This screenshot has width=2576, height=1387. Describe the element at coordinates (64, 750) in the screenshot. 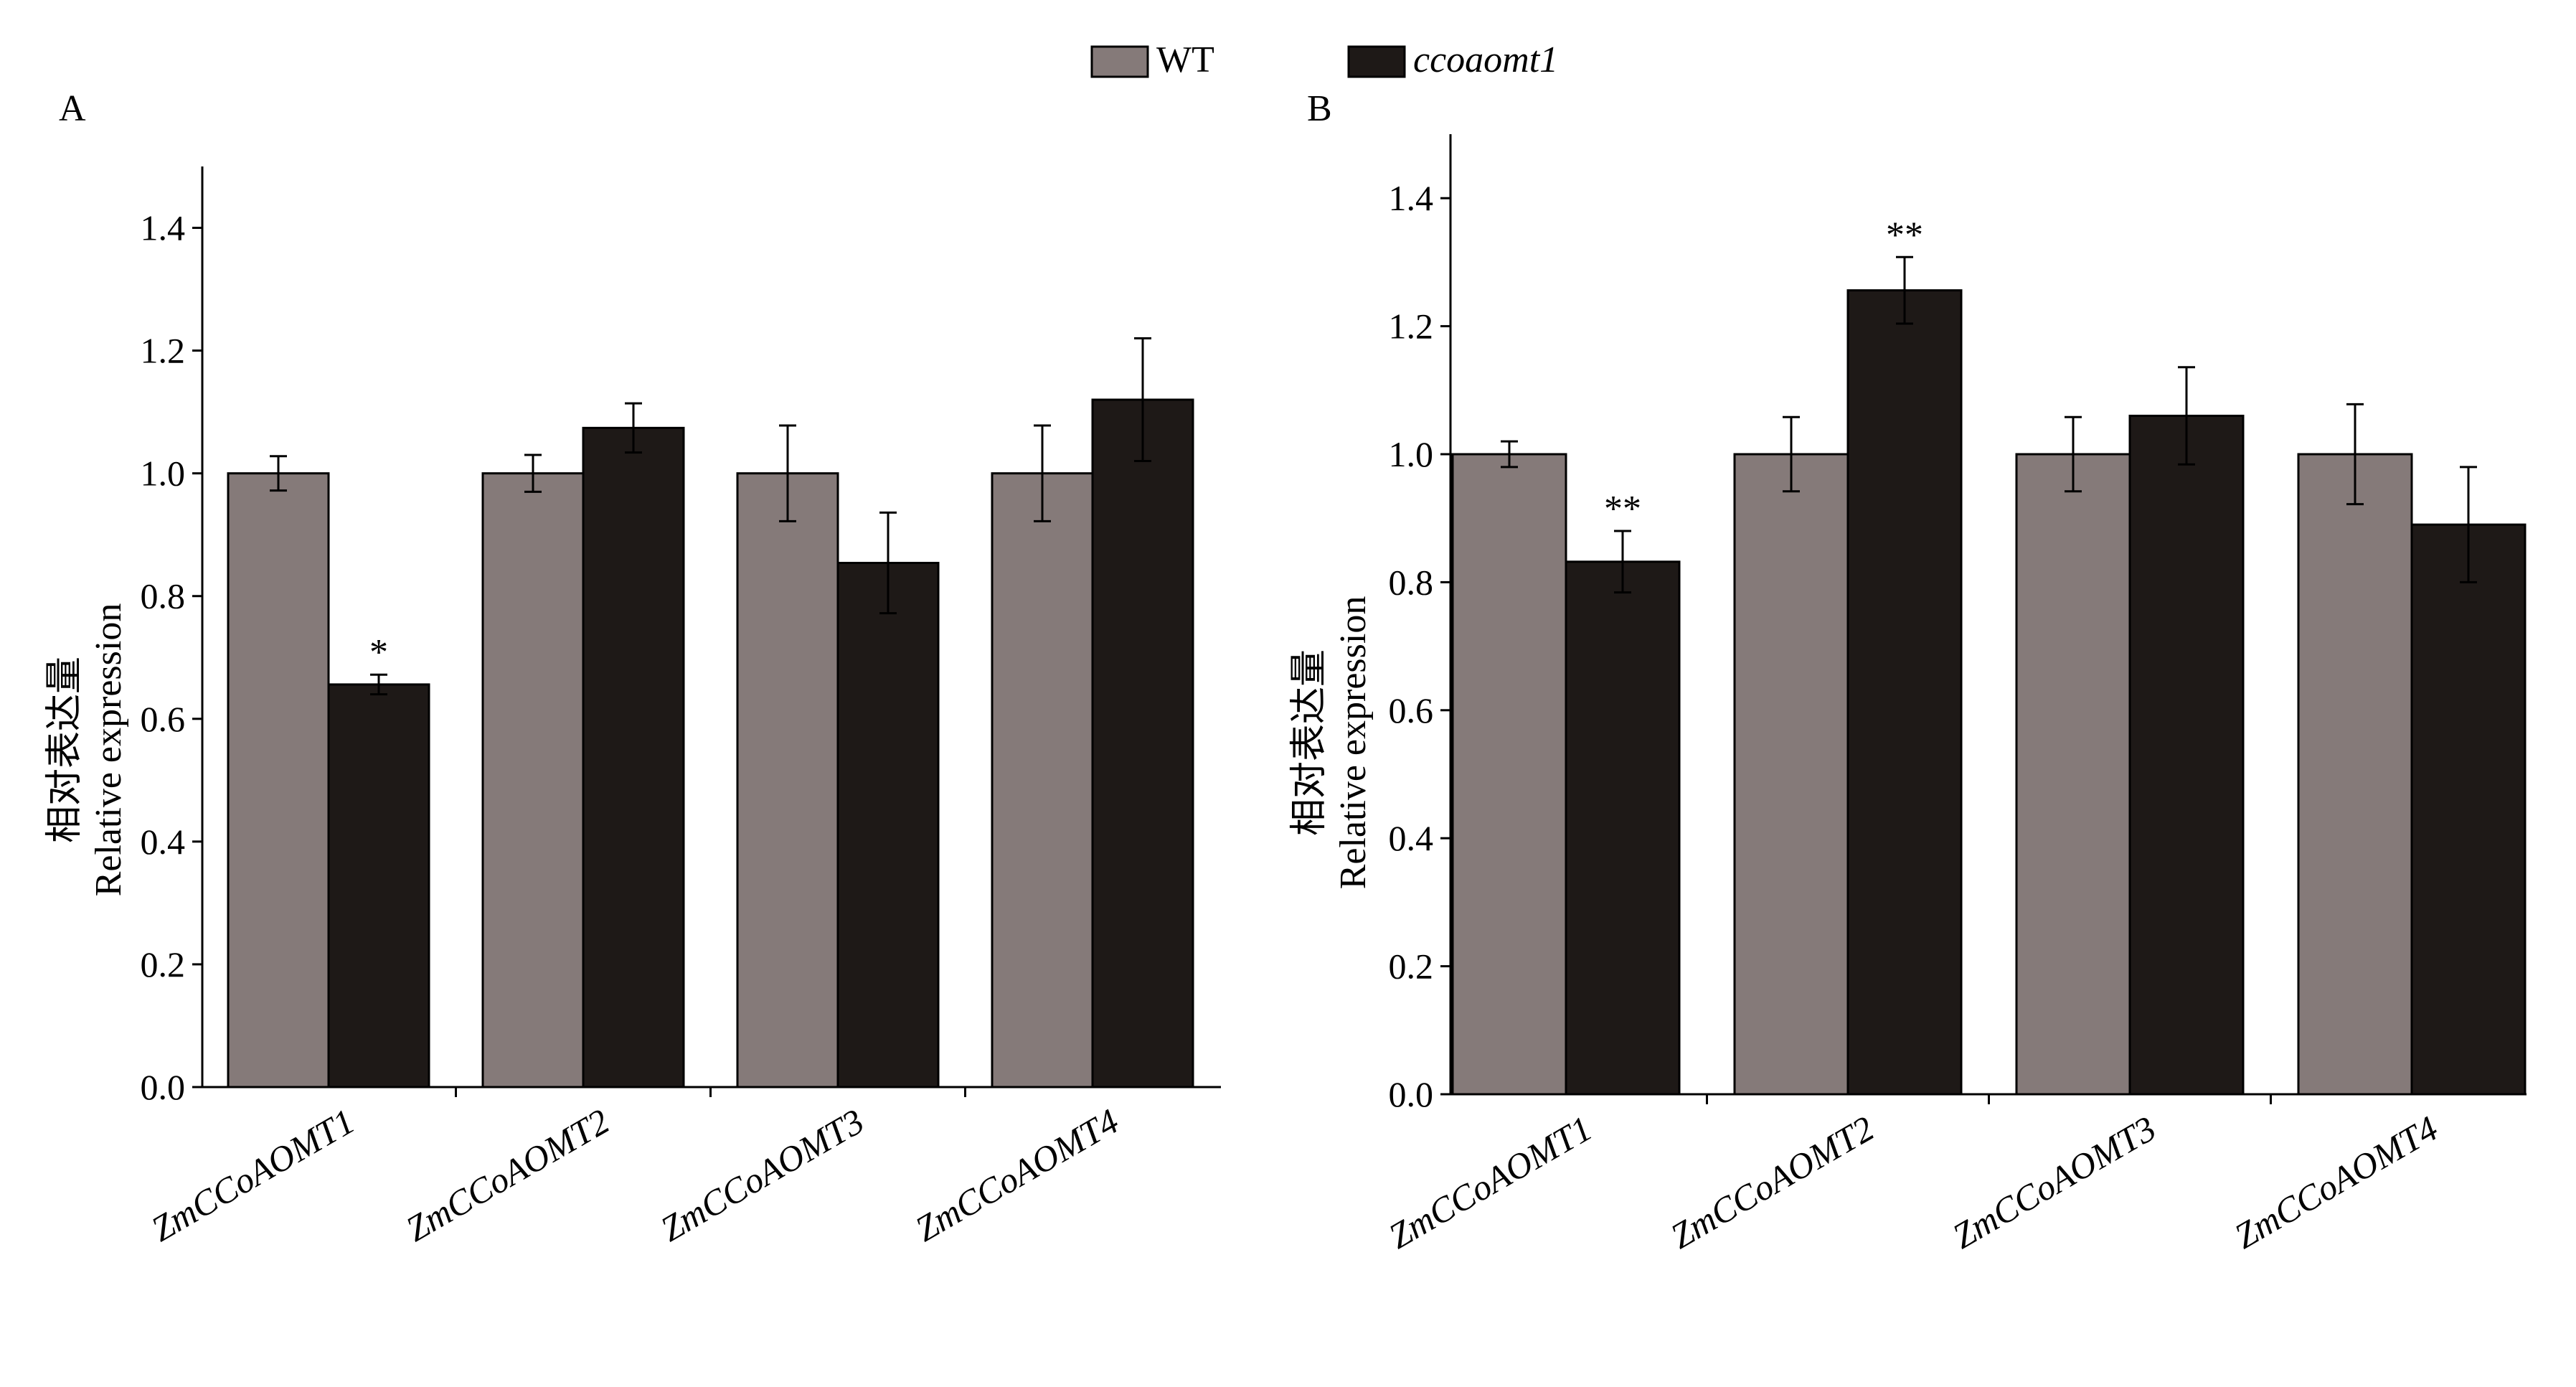

I see `y-axis-label-cn-a: 相对表达量` at that location.